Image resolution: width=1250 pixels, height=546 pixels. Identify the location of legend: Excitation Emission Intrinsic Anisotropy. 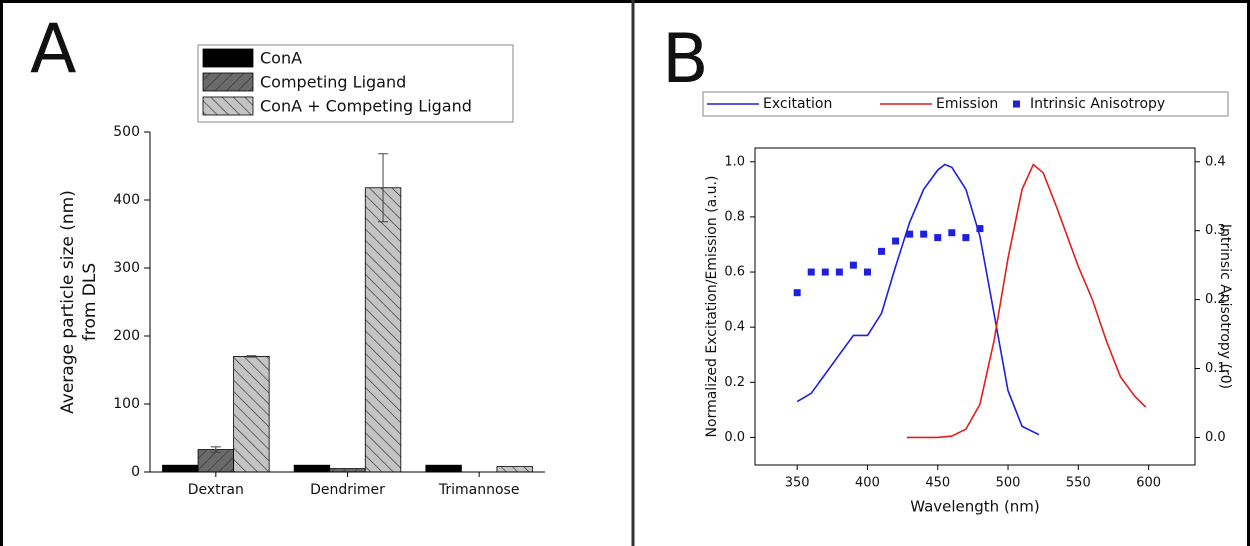
(965, 104).